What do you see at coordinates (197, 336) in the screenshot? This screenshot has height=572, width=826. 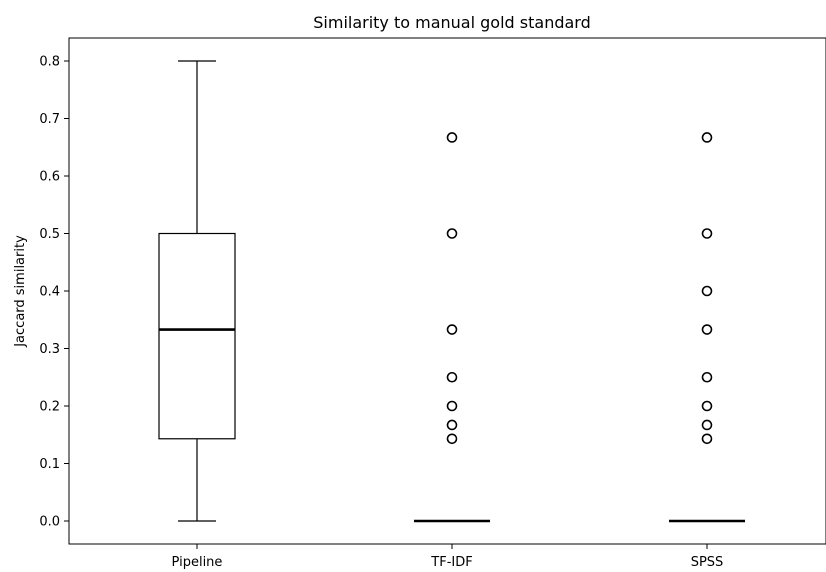 I see `iqr-box` at bounding box center [197, 336].